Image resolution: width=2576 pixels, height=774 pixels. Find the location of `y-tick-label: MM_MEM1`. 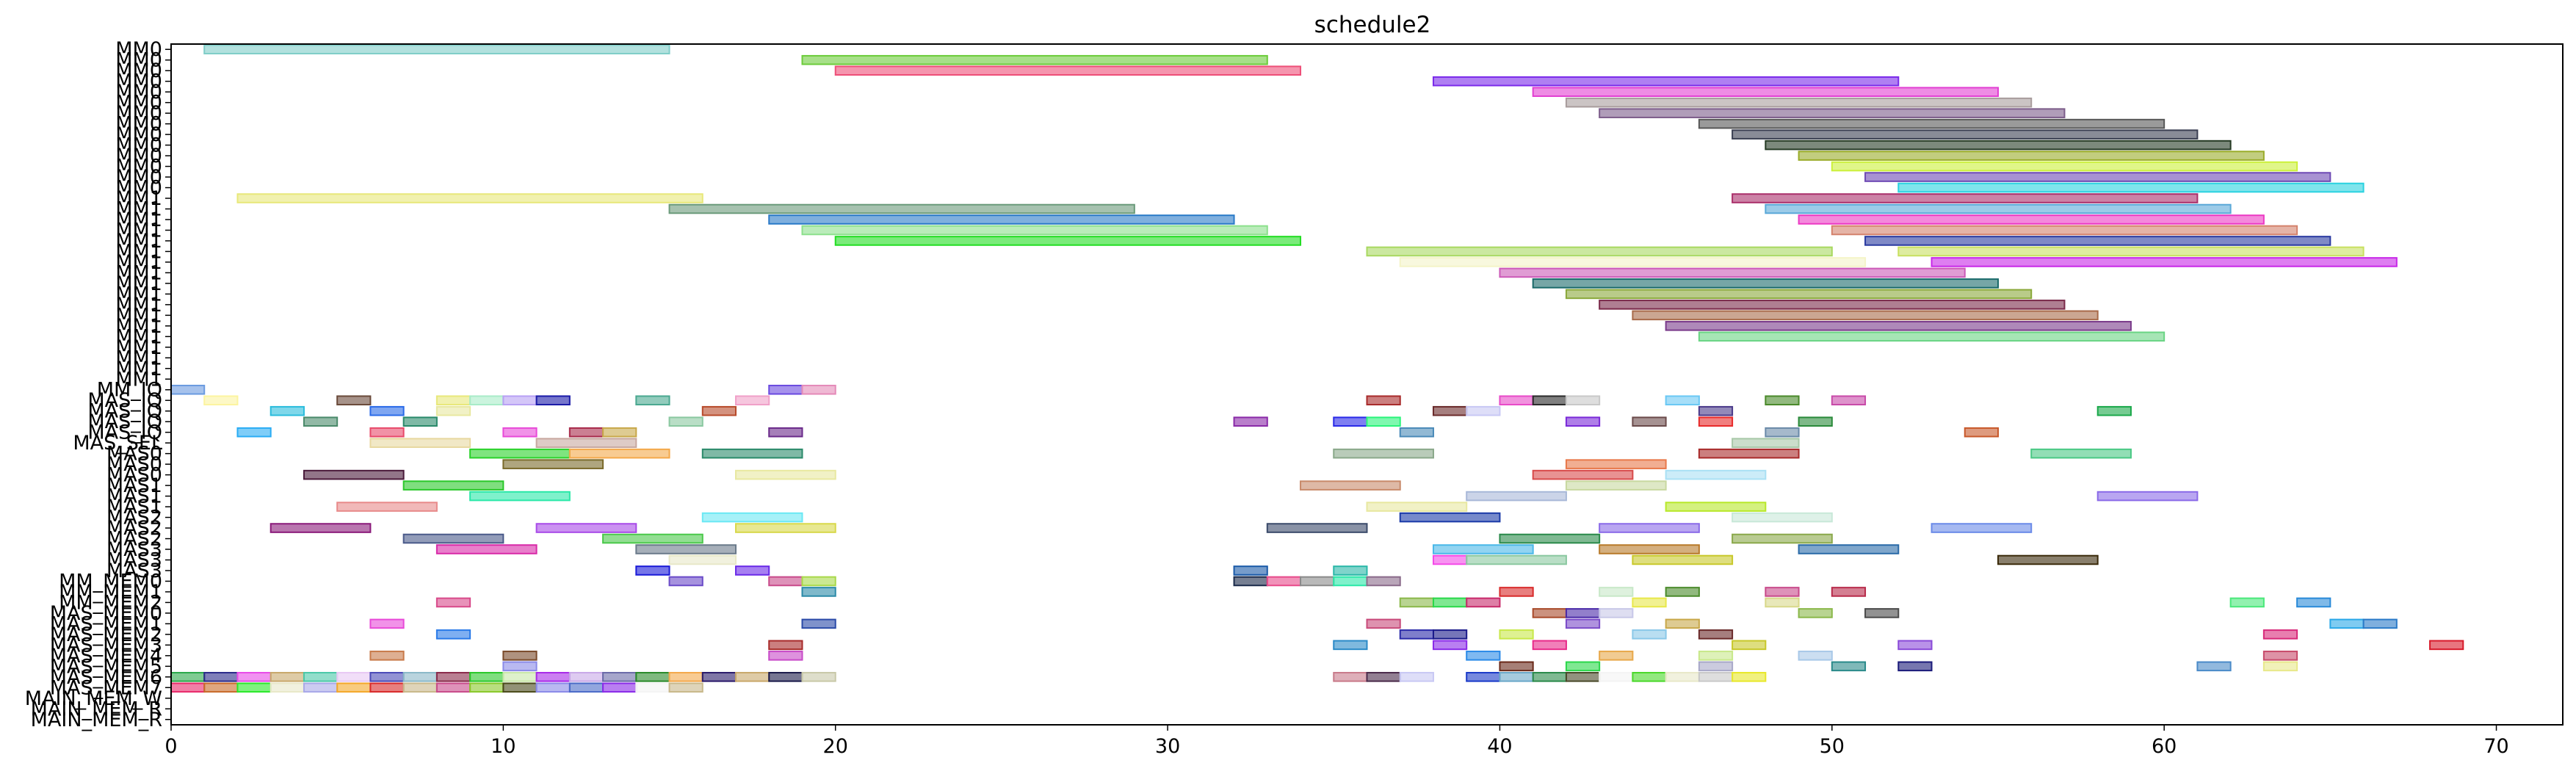

y-tick-label: MM_MEM1 is located at coordinates (110, 592).